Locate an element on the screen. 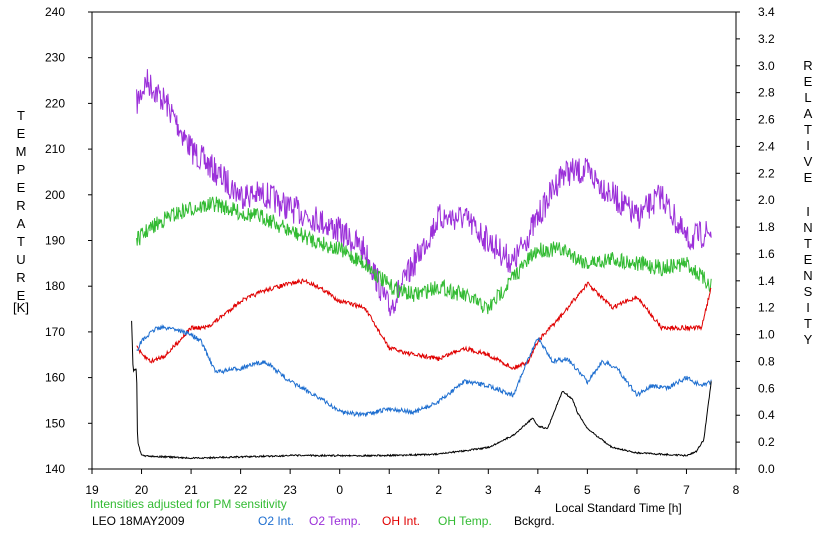  x-tick-label: 21 is located at coordinates (191, 490).